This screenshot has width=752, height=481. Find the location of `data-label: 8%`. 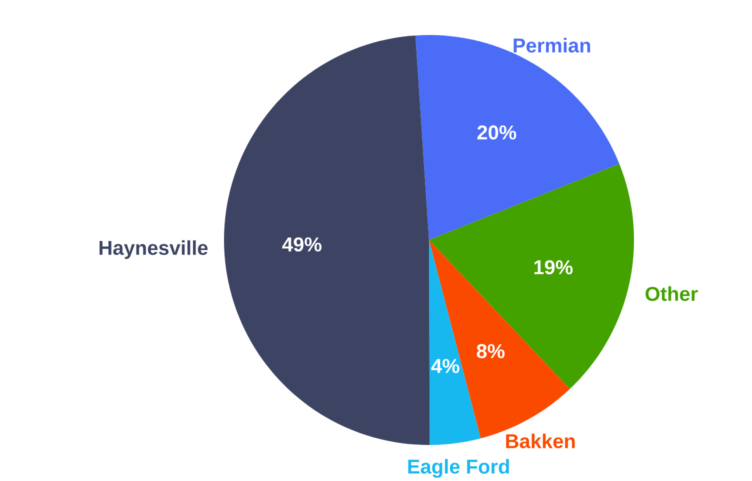

data-label: 8% is located at coordinates (490, 351).